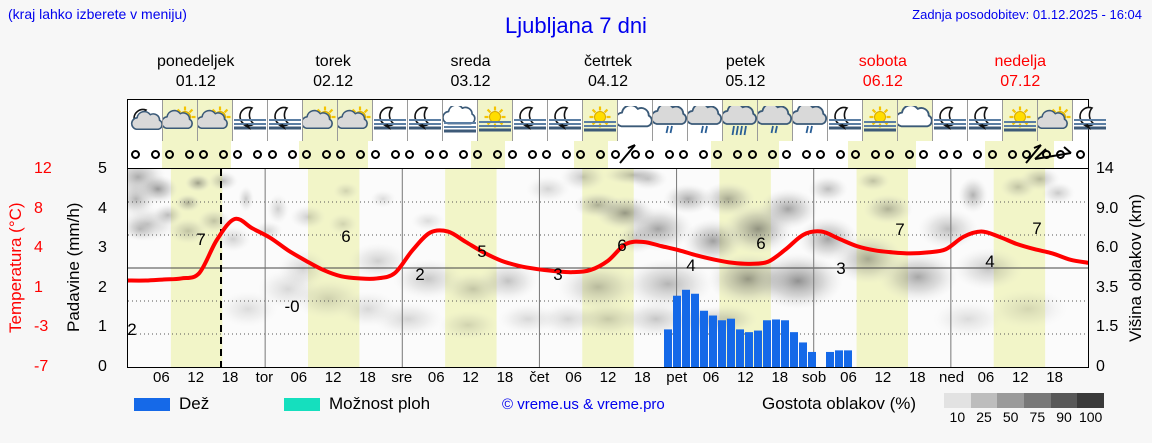 The width and height of the screenshot is (1152, 443). What do you see at coordinates (957, 417) in the screenshot?
I see `cloud-density-tick: 10` at bounding box center [957, 417].